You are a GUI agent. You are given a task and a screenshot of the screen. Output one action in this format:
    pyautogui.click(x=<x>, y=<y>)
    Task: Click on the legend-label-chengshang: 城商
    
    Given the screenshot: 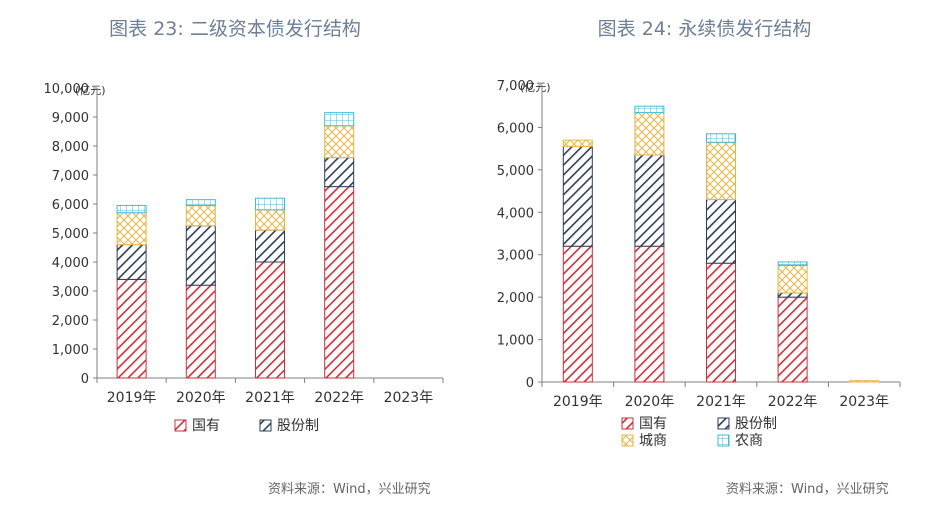 What is the action you would take?
    pyautogui.click(x=653, y=441)
    